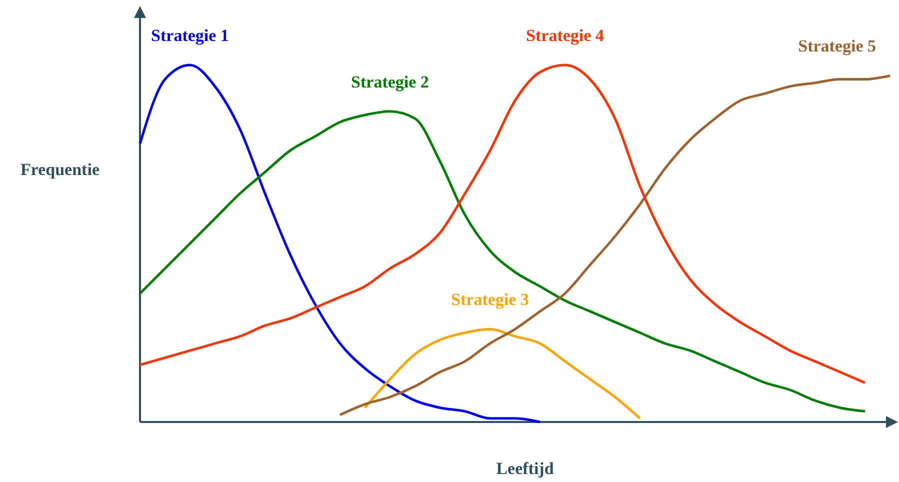 The image size is (899, 482). Describe the element at coordinates (390, 82) in the screenshot. I see `series-label: Strategie 2` at that location.